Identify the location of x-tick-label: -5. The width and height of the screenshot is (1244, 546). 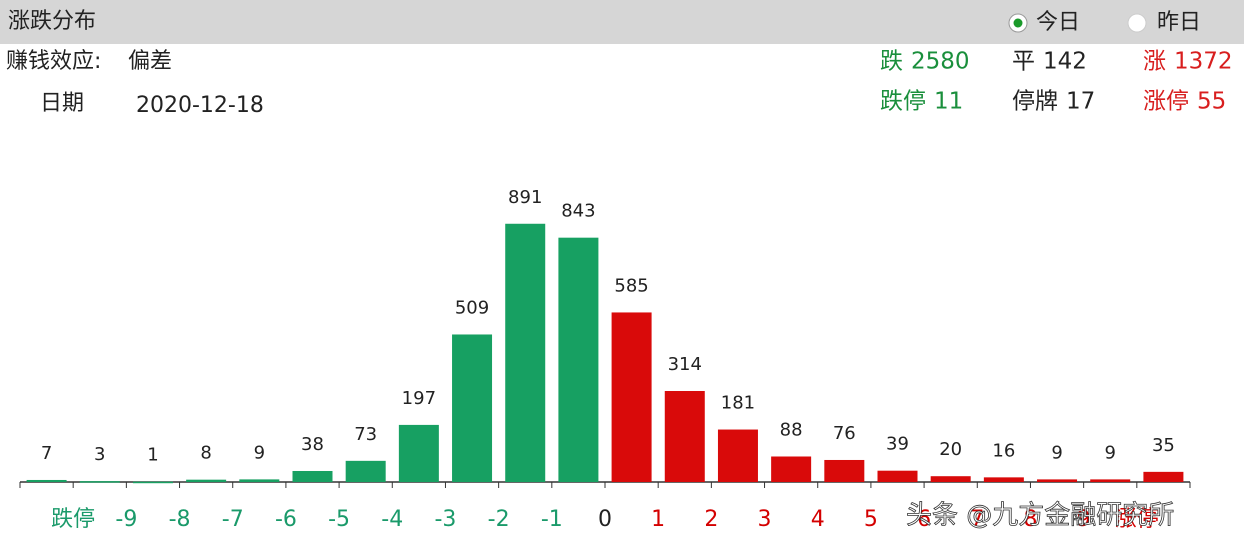
(339, 519).